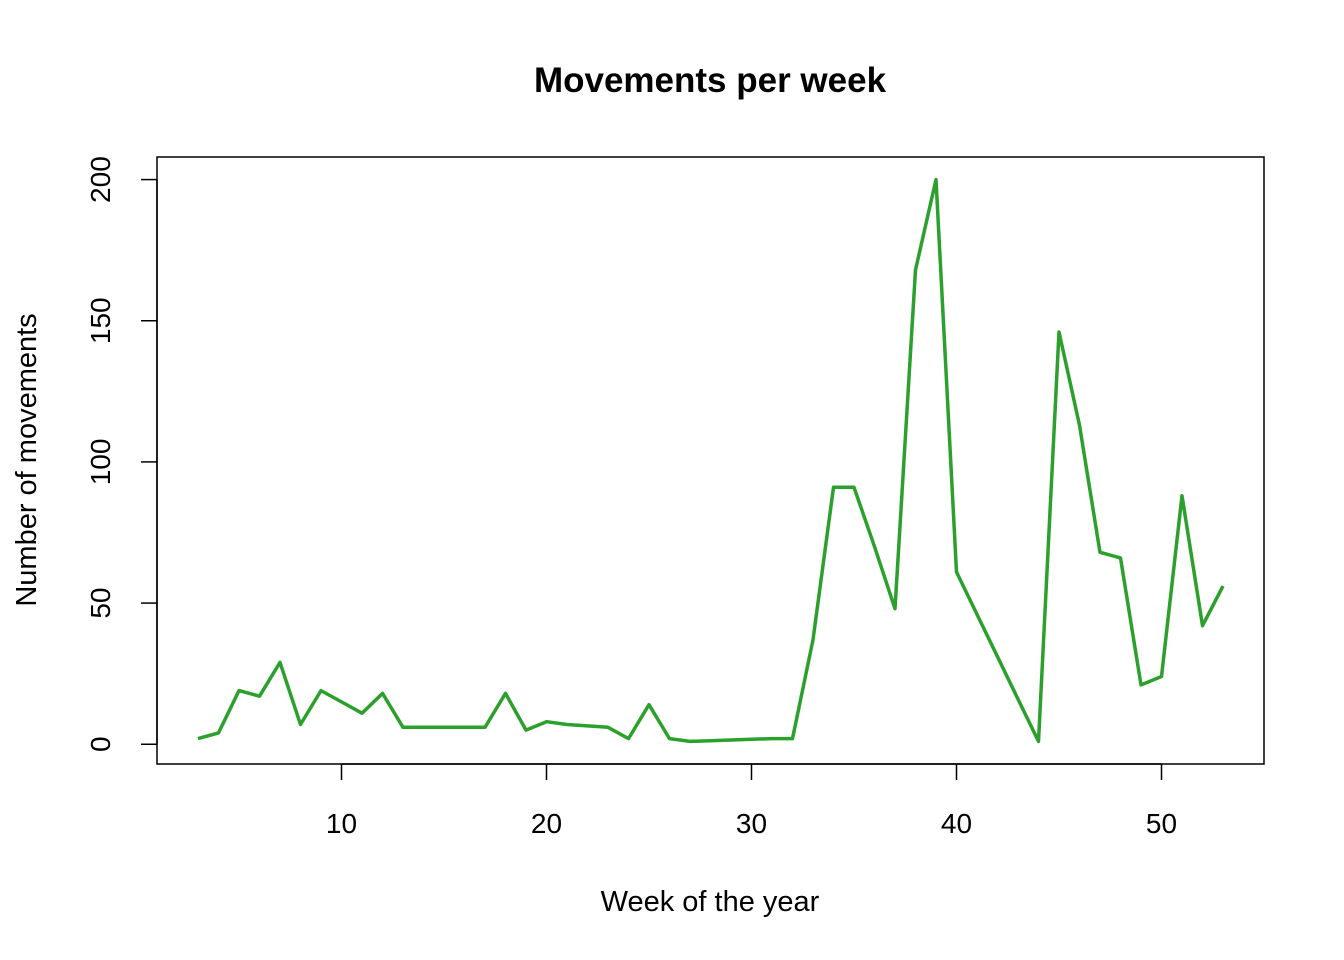  What do you see at coordinates (1161, 823) in the screenshot?
I see `x-tick-label: 50` at bounding box center [1161, 823].